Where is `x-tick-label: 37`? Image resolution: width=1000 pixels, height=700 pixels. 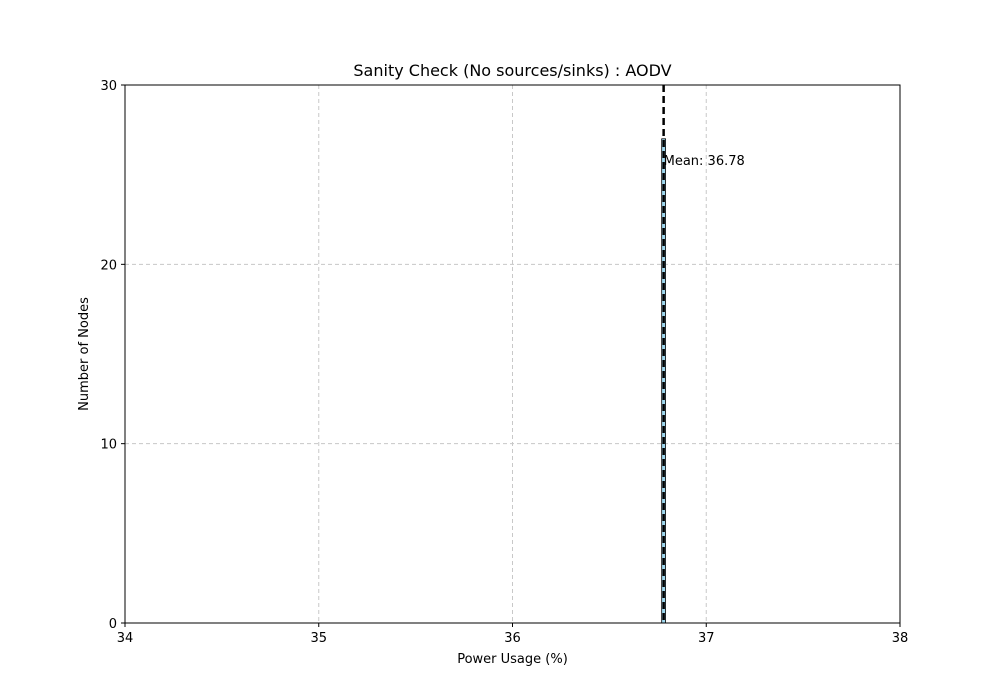
x-tick-label: 37 is located at coordinates (706, 638).